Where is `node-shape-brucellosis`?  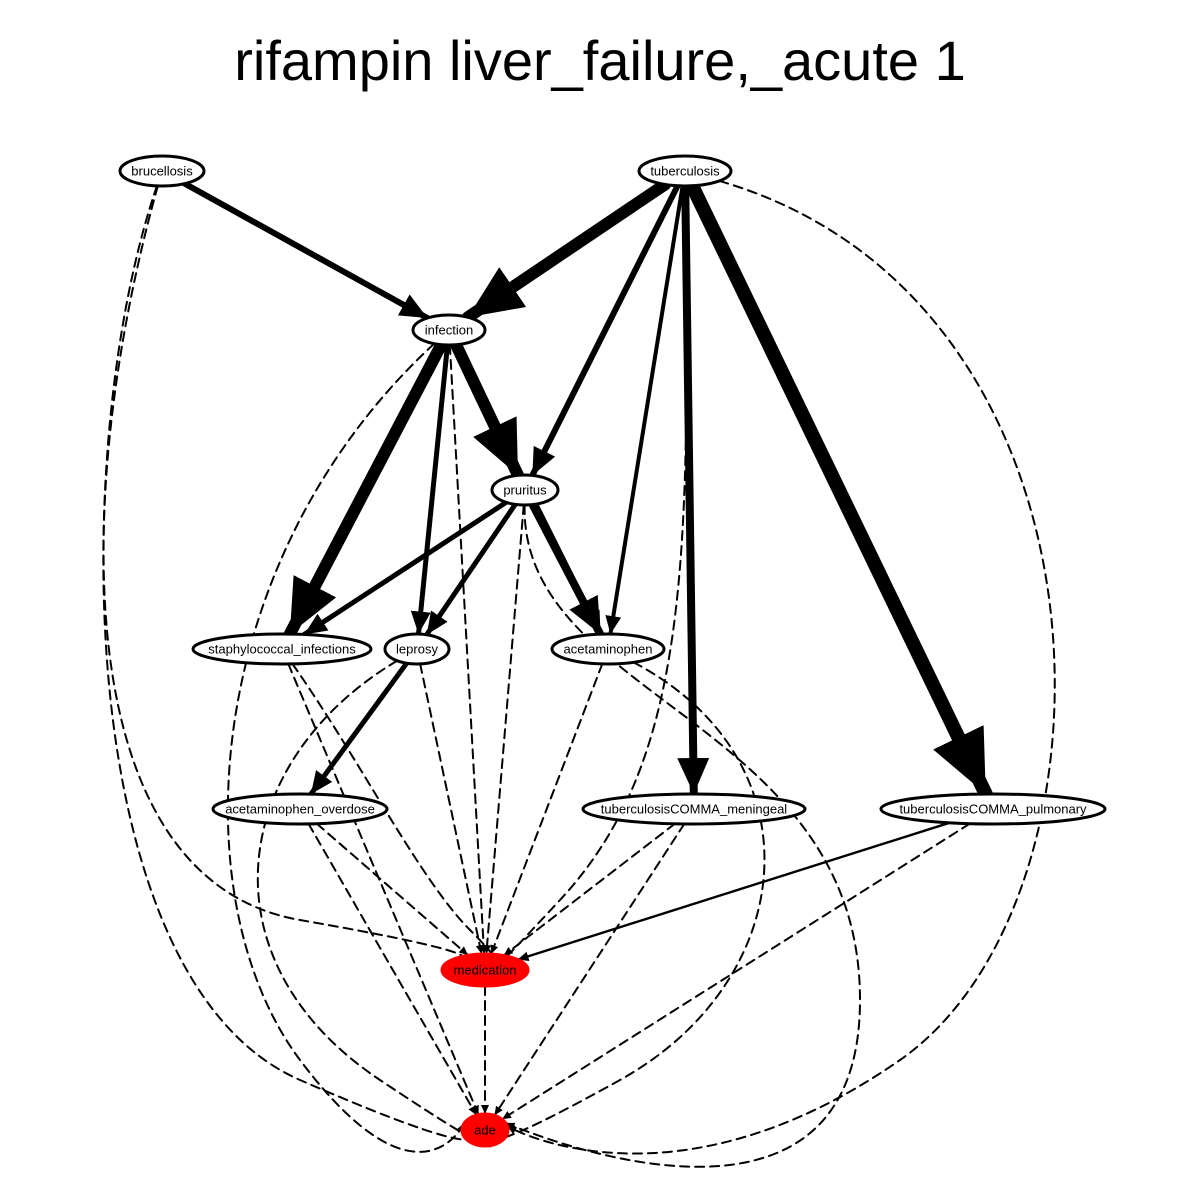 node-shape-brucellosis is located at coordinates (162, 171).